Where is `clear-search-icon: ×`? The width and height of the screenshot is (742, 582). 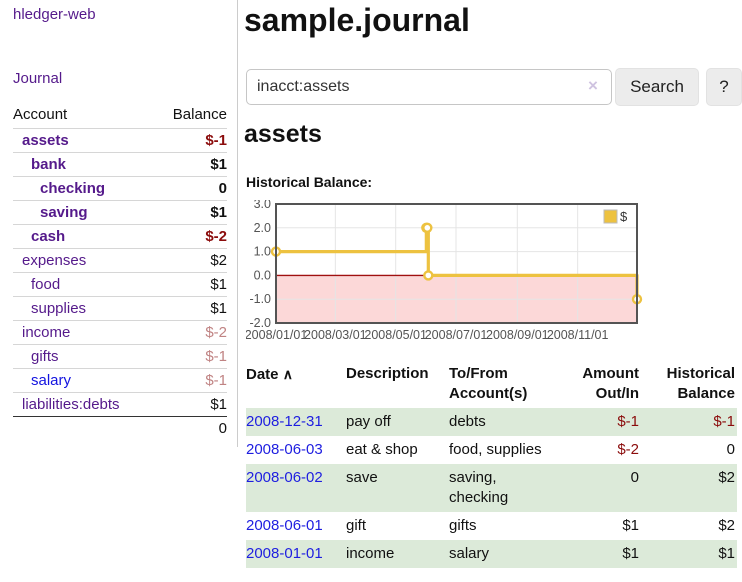 clear-search-icon: × is located at coordinates (593, 85).